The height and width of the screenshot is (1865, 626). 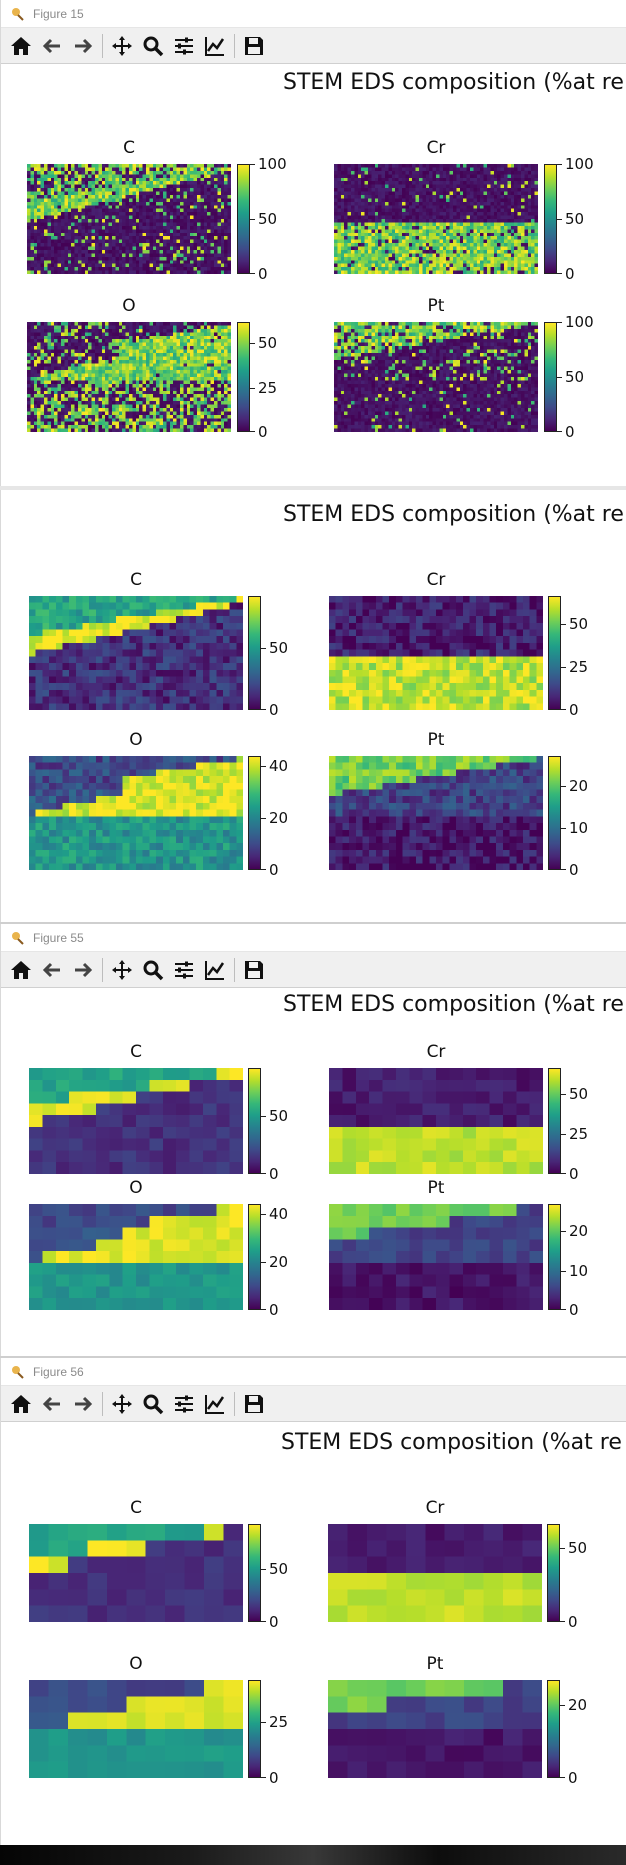 What do you see at coordinates (313, 938) in the screenshot?
I see `title-bar: Figure 55` at bounding box center [313, 938].